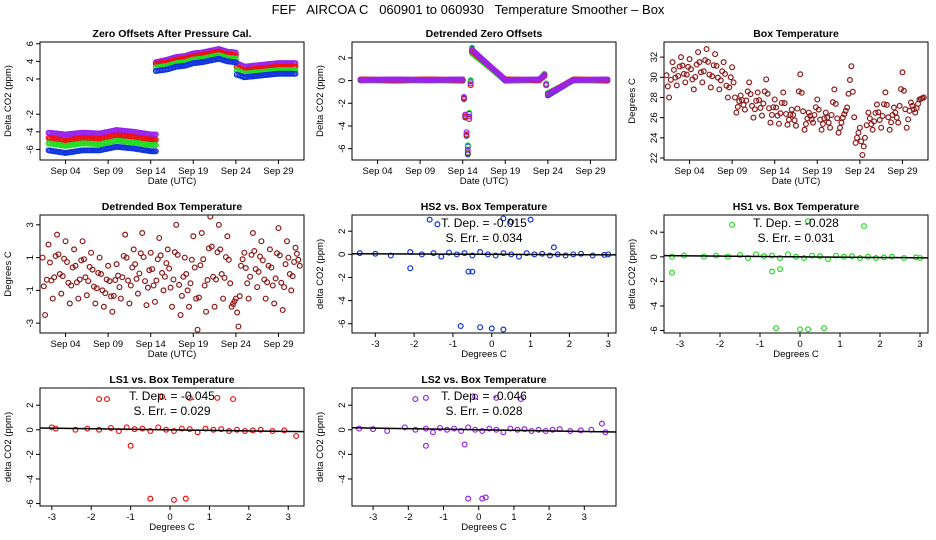 This screenshot has height=540, width=936. Describe the element at coordinates (590, 171) in the screenshot. I see `x-tick-label: Sep 29` at that location.